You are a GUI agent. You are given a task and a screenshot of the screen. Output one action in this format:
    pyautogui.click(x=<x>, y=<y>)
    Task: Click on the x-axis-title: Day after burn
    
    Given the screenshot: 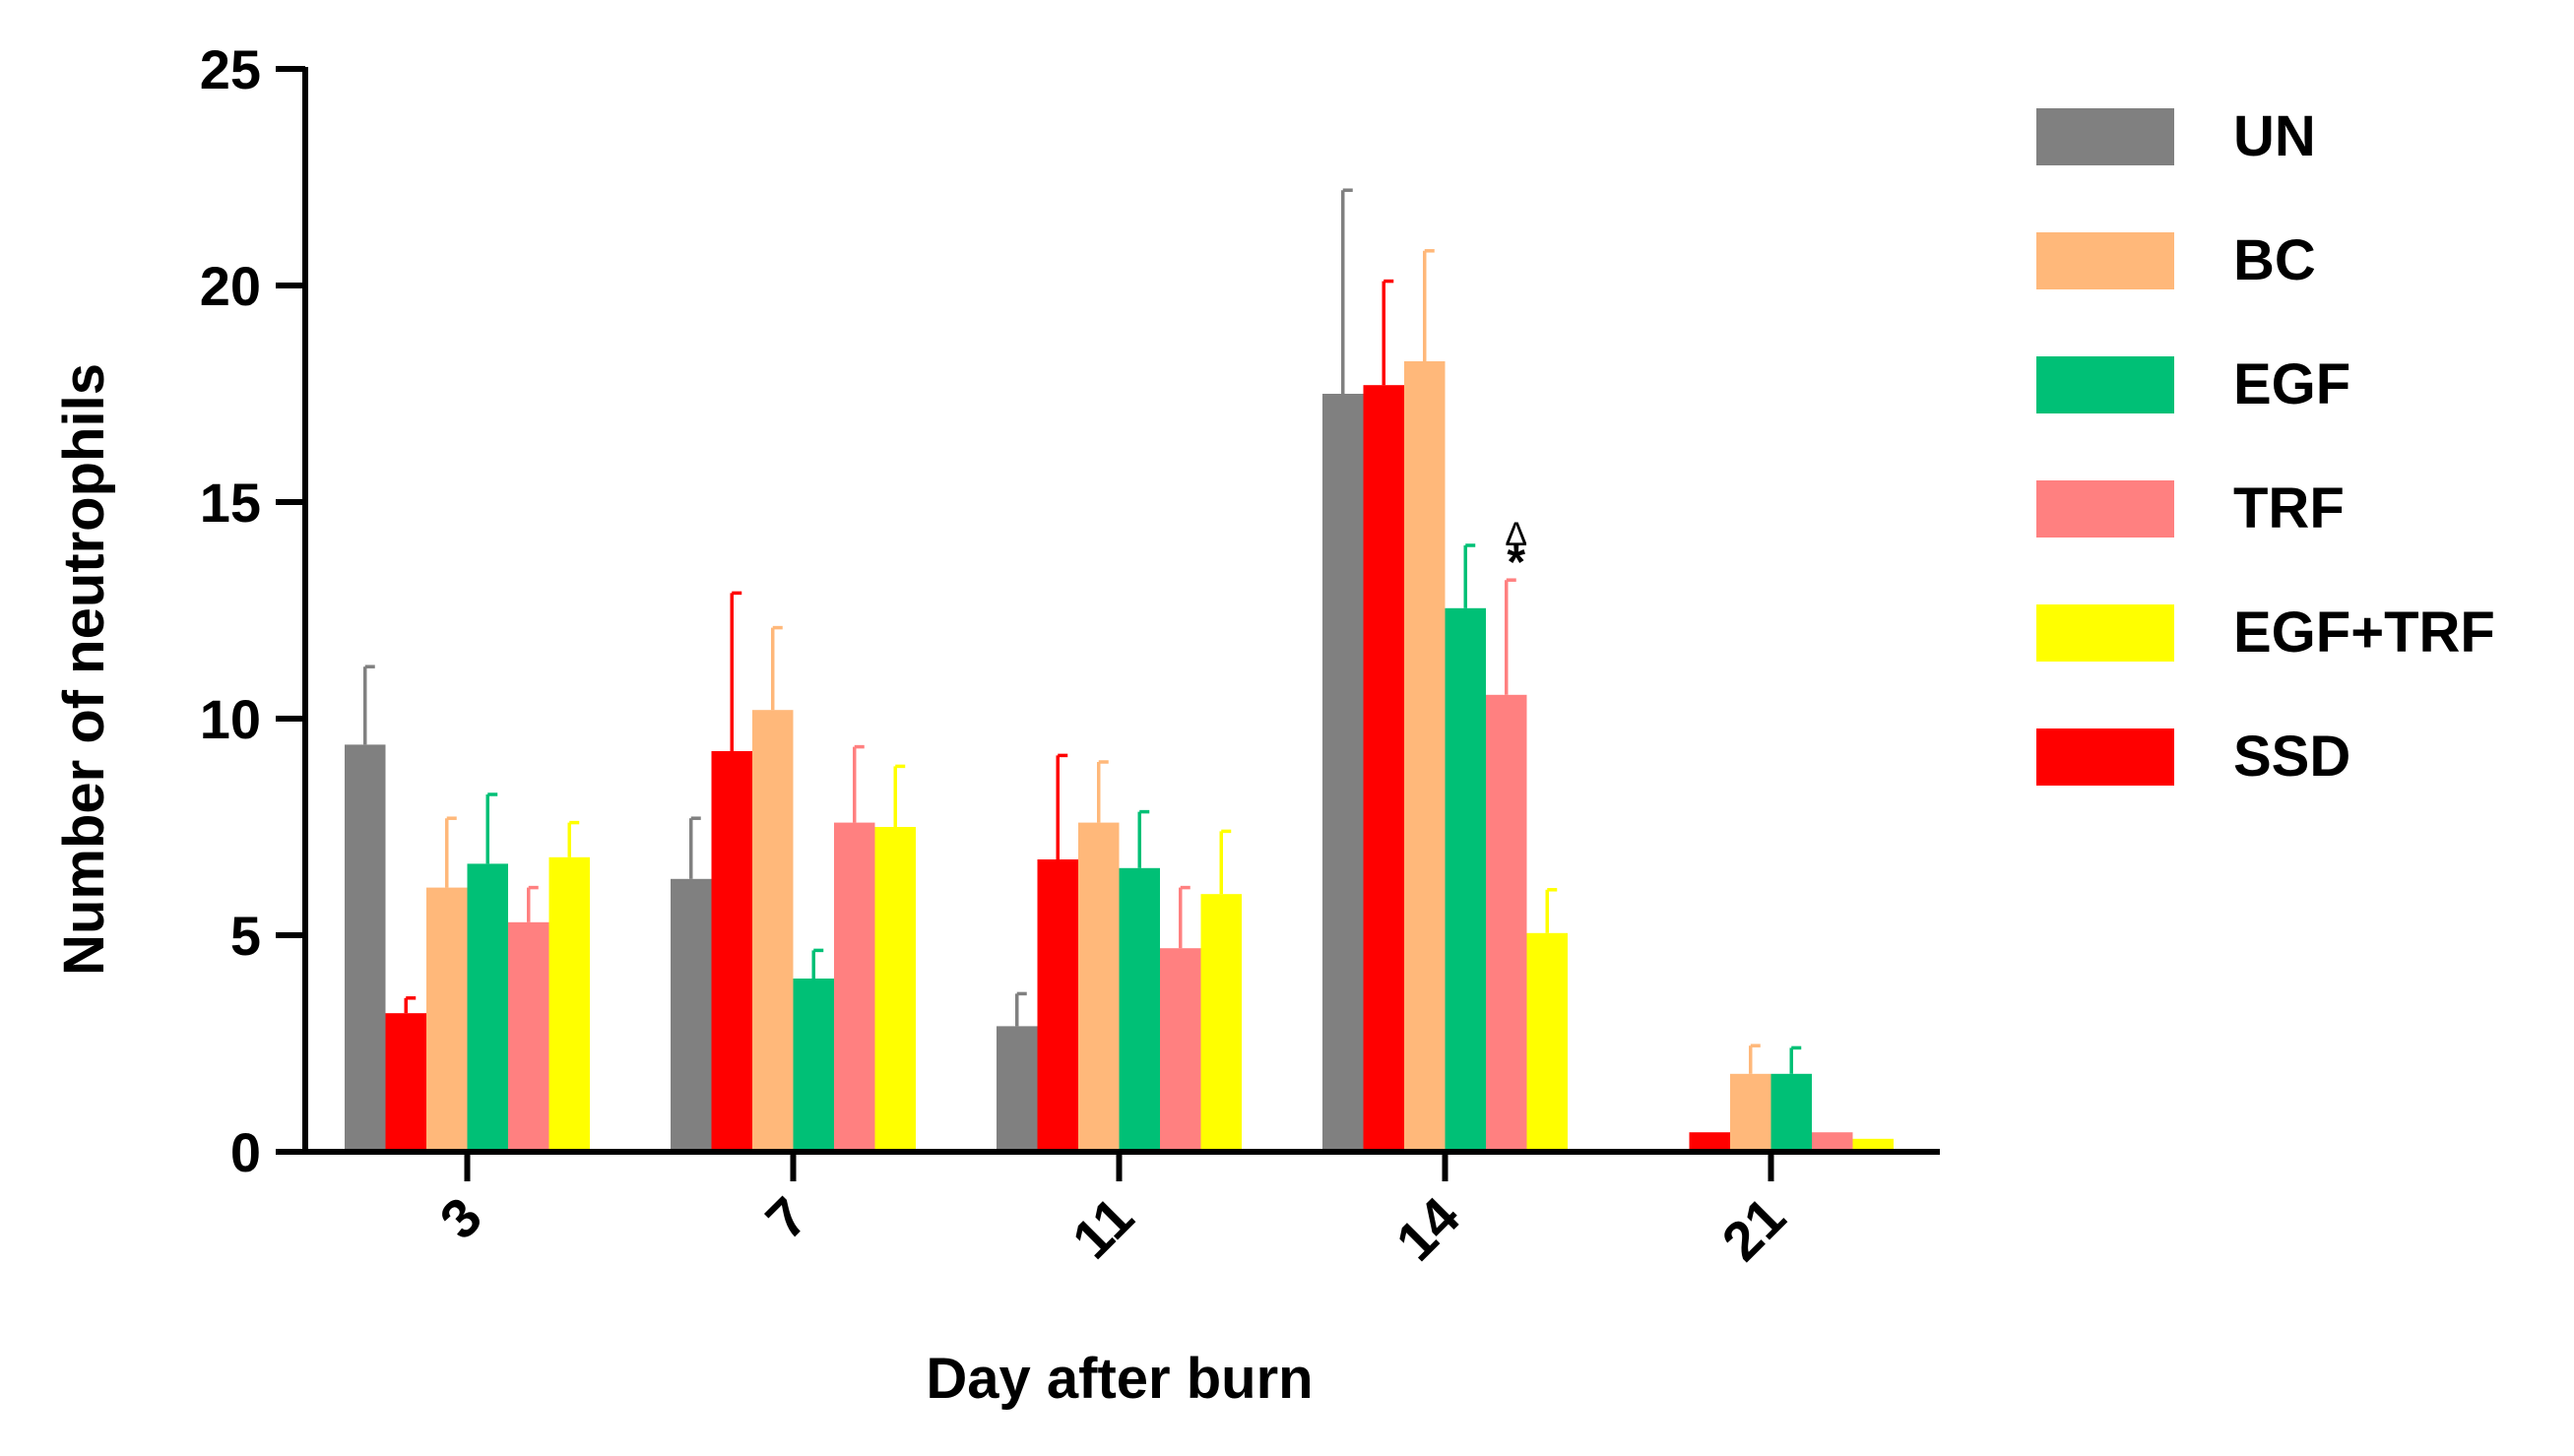 What is the action you would take?
    pyautogui.click(x=1120, y=1379)
    